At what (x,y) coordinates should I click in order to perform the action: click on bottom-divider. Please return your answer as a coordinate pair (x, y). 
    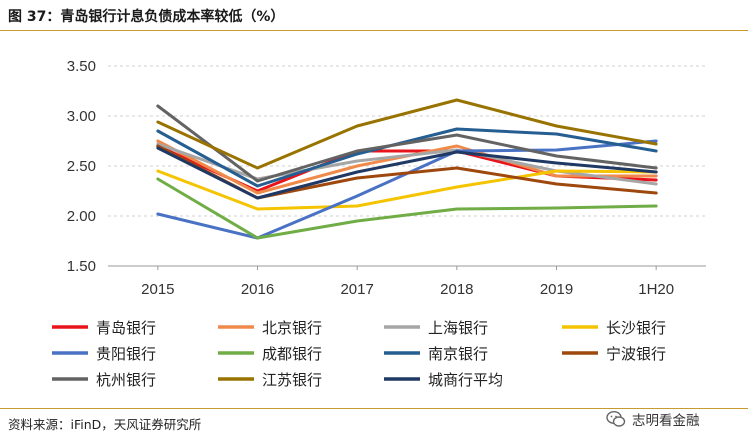
    Looking at the image, I should click on (374, 408).